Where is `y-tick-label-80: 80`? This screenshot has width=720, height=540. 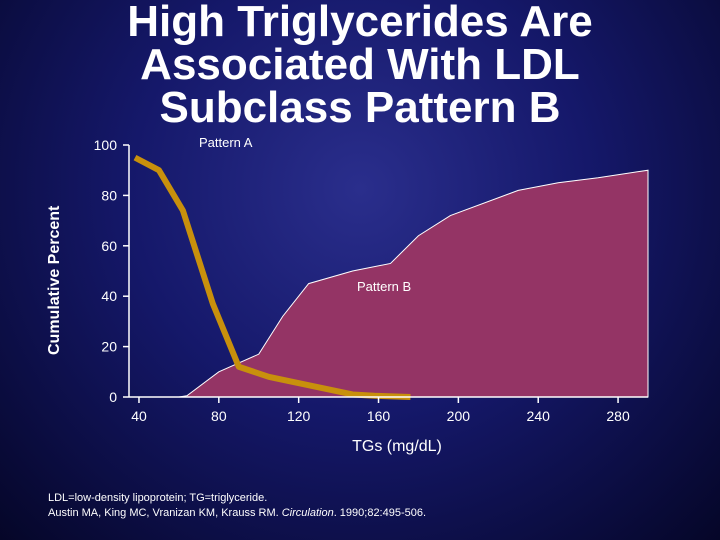 y-tick-label-80: 80 is located at coordinates (109, 195).